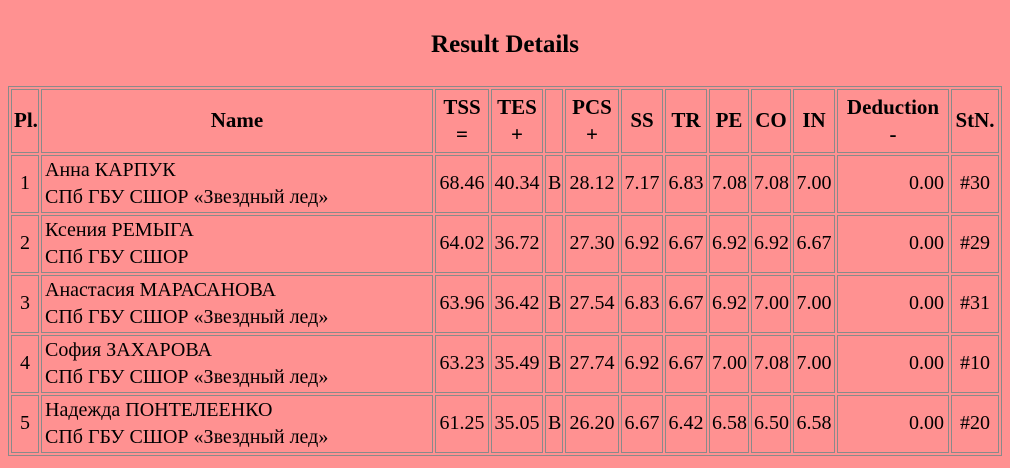 The width and height of the screenshot is (1010, 468). I want to click on cell-tes: 36.72, so click(517, 243).